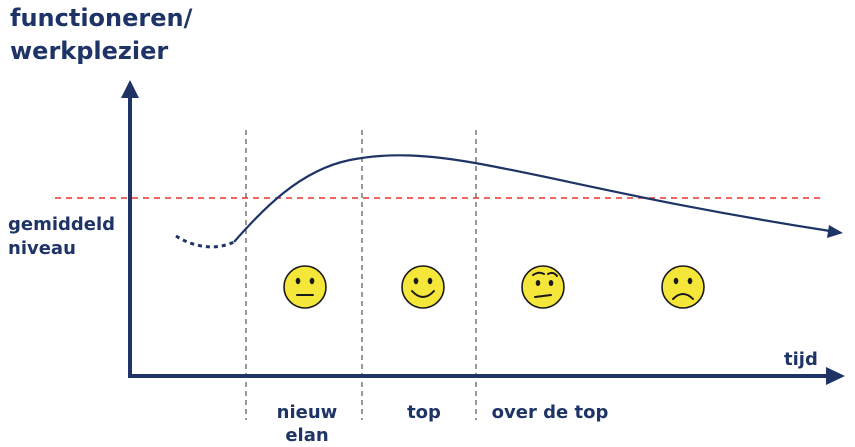 This screenshot has width=855, height=447. I want to click on curve-arrowhead, so click(835, 231).